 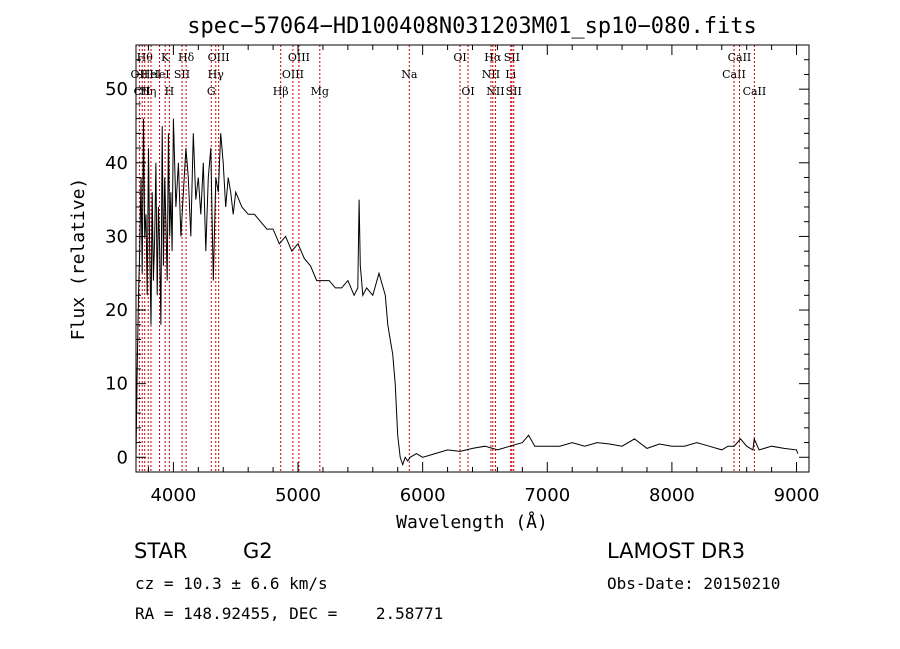 I want to click on marker-label-8: SII, so click(x=182, y=74).